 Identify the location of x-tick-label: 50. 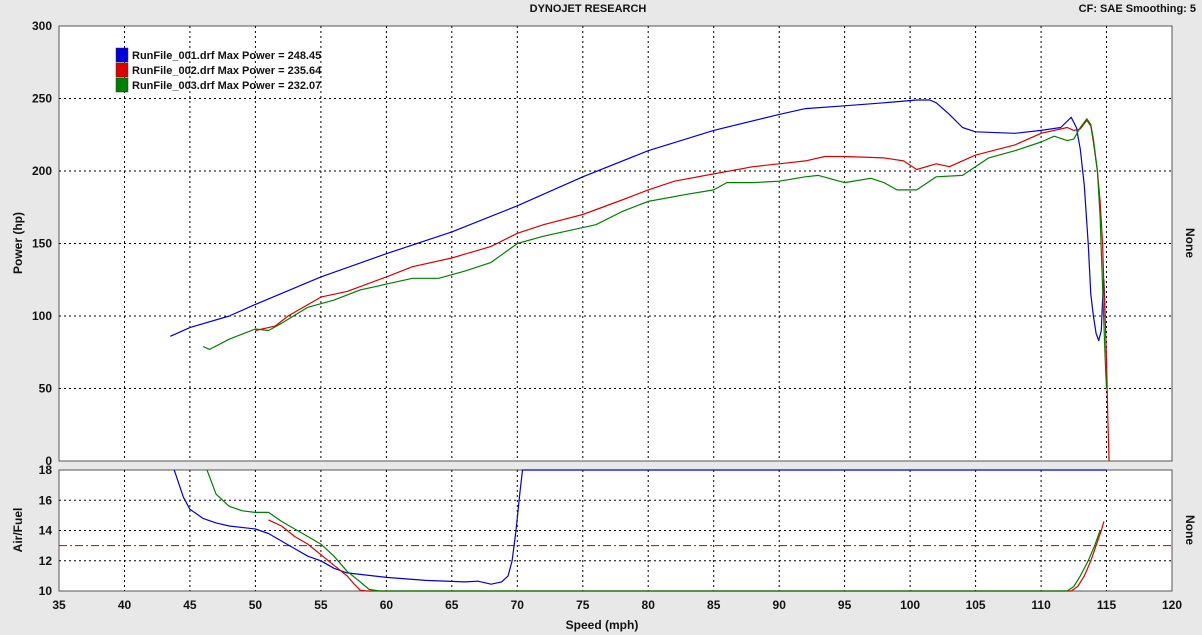
(256, 605).